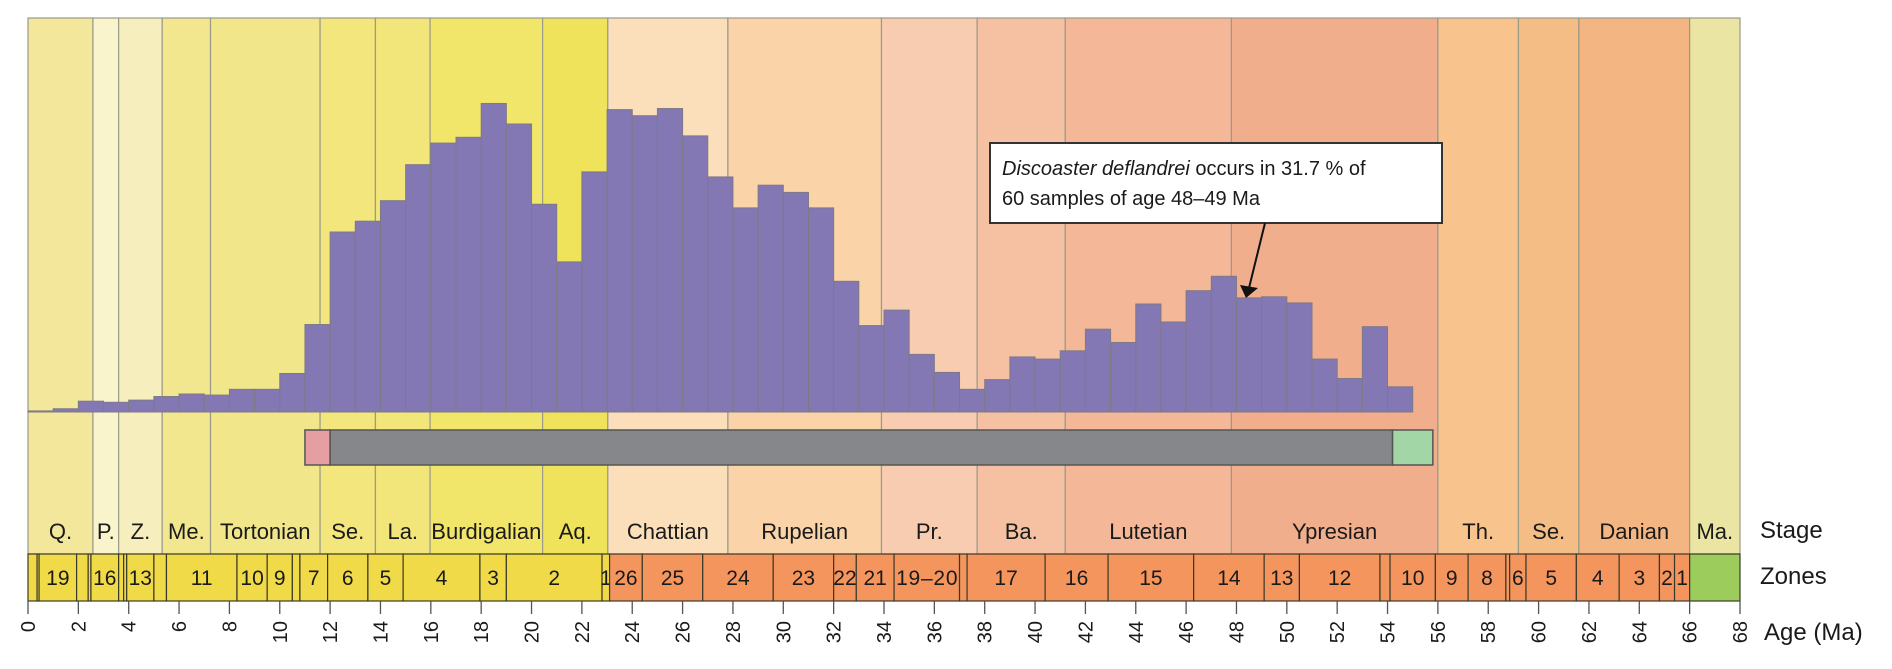  I want to click on zone-label: 8, so click(1487, 578).